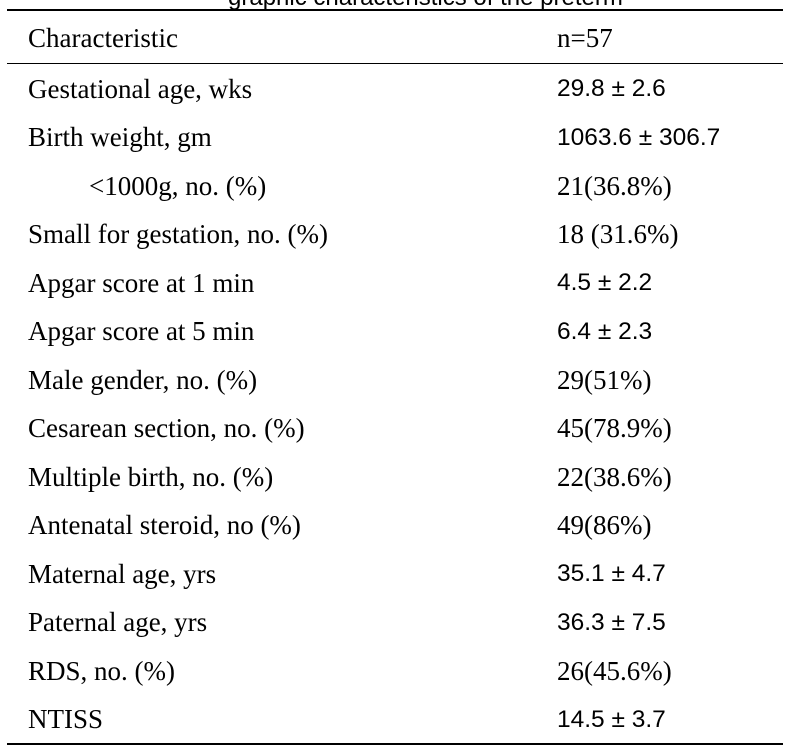  What do you see at coordinates (614, 476) in the screenshot?
I see `row-value: 22(38.6%)` at bounding box center [614, 476].